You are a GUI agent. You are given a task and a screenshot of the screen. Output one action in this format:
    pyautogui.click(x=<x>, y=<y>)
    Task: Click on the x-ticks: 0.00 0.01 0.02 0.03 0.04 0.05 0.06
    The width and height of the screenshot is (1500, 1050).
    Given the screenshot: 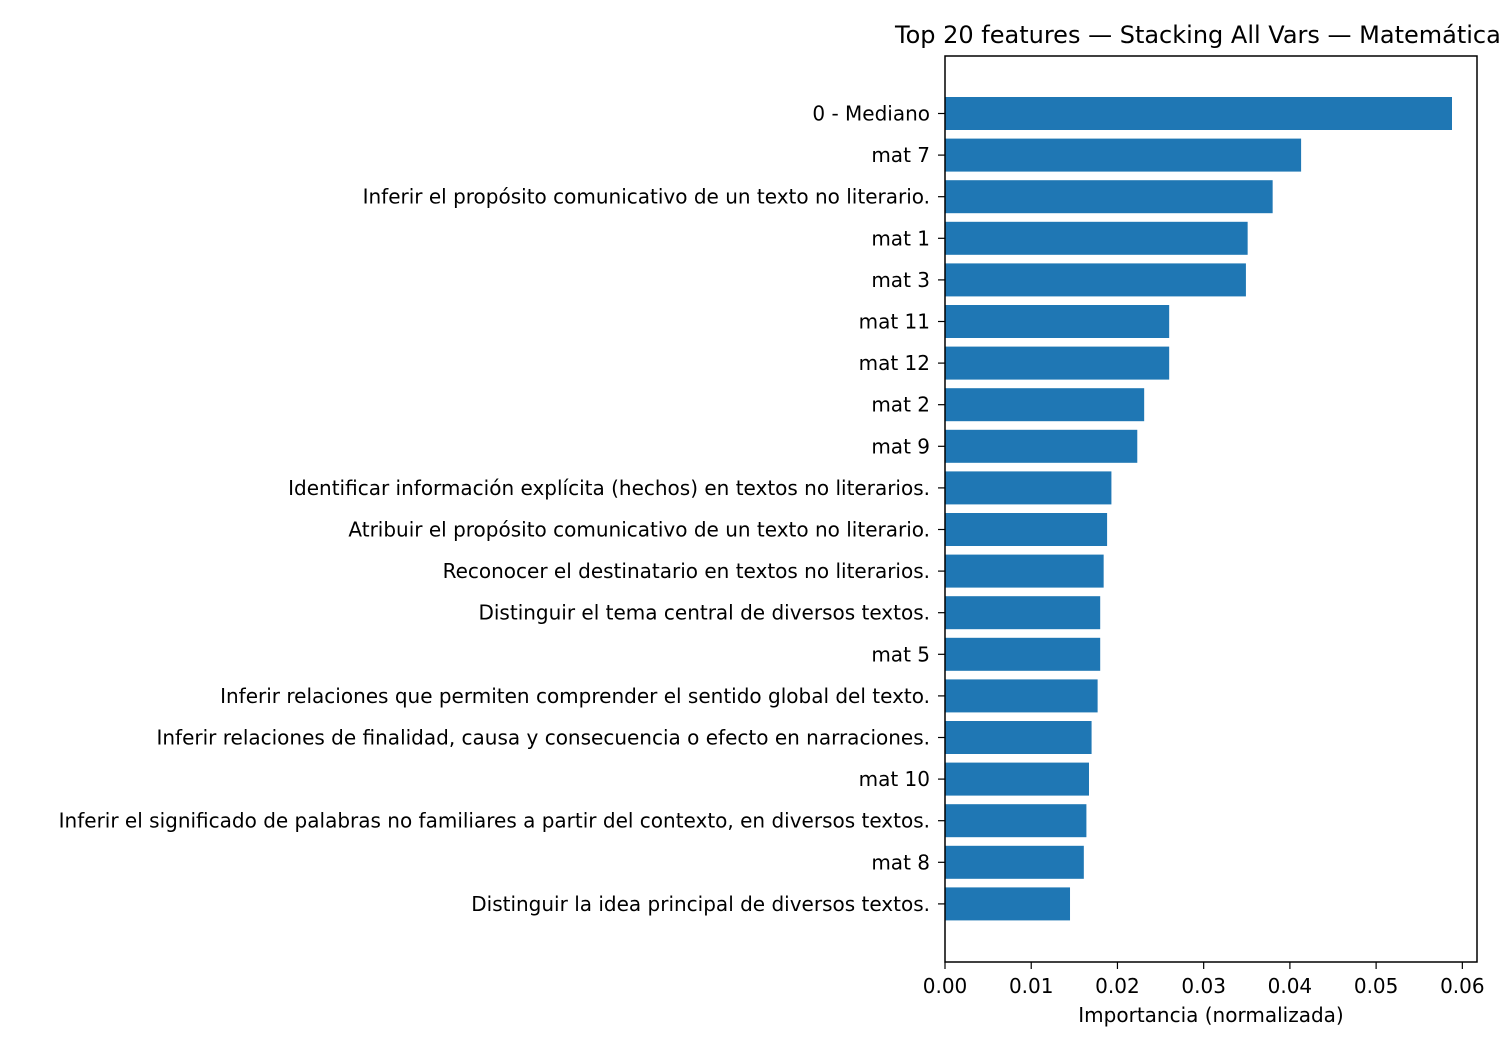 What is the action you would take?
    pyautogui.click(x=1204, y=980)
    